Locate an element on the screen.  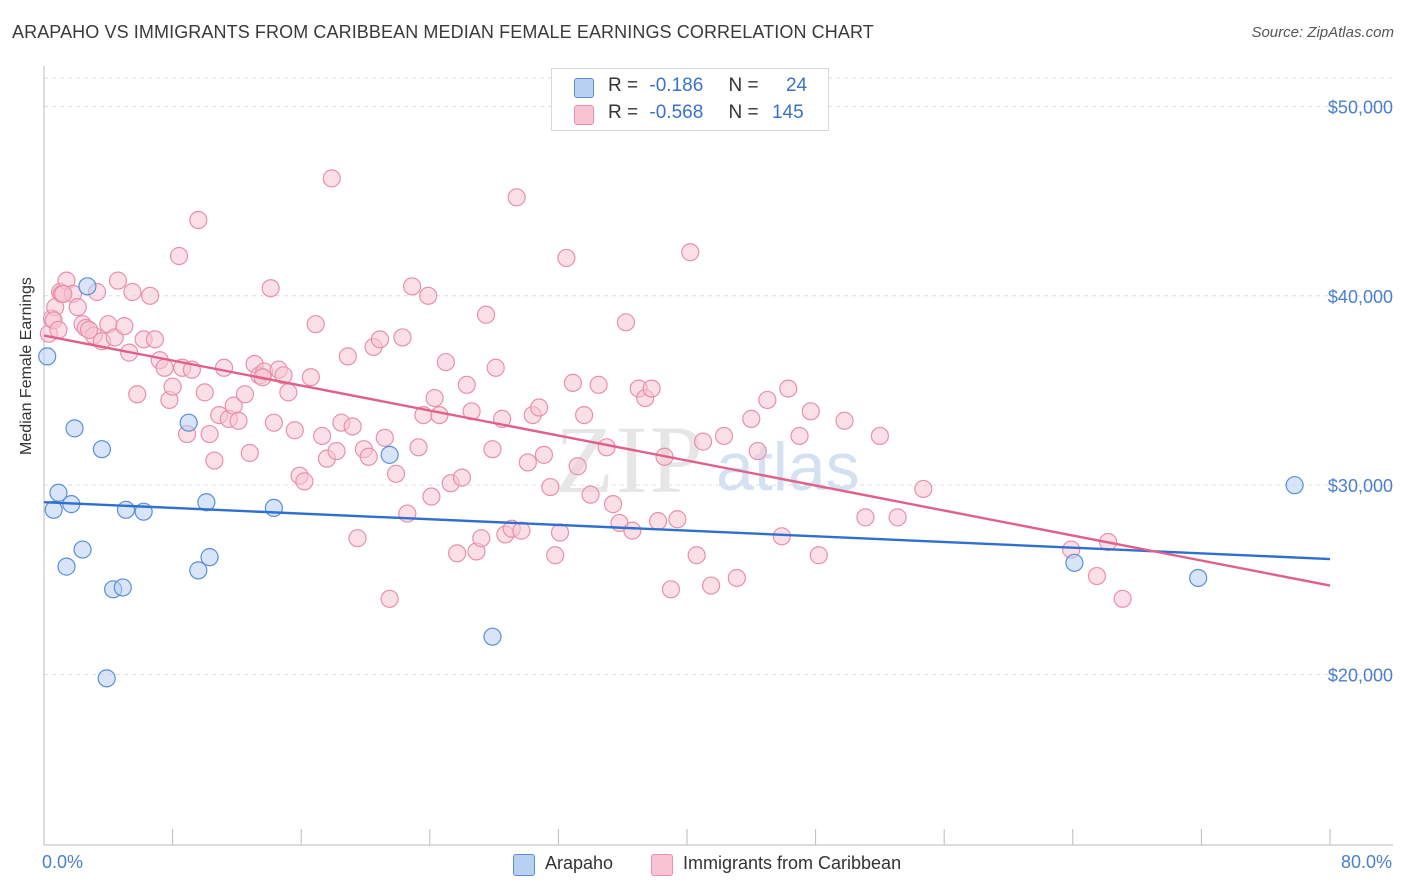
legend-label-arapaho: Arapaho is located at coordinates (579, 863).